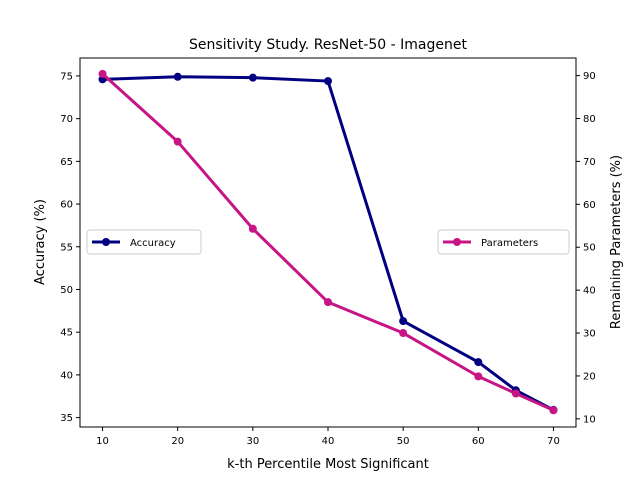 The image size is (640, 480). Describe the element at coordinates (66, 333) in the screenshot. I see `y-tick-label: 45` at that location.